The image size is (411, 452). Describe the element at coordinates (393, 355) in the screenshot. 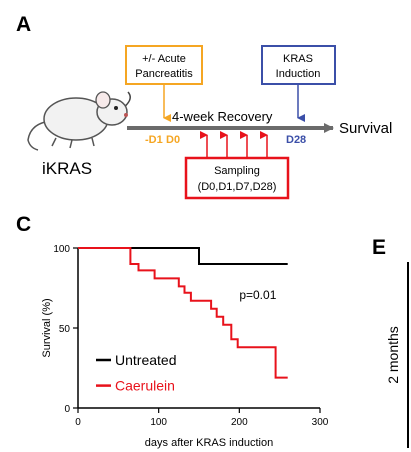

I see `panel-e-axis-label: 2 months` at that location.